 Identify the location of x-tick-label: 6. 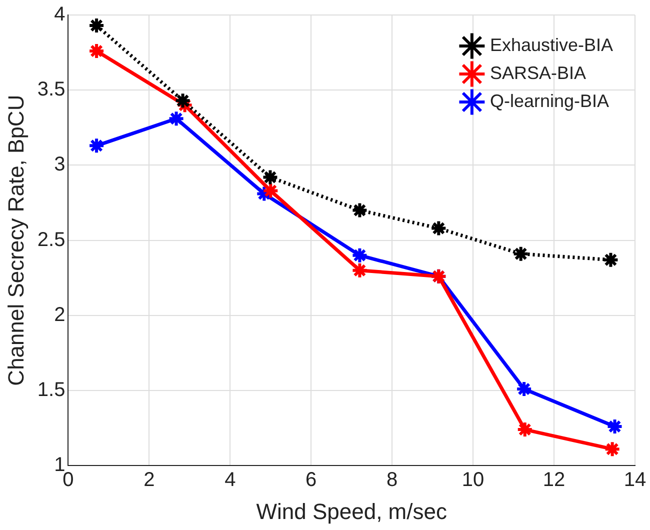
(311, 480).